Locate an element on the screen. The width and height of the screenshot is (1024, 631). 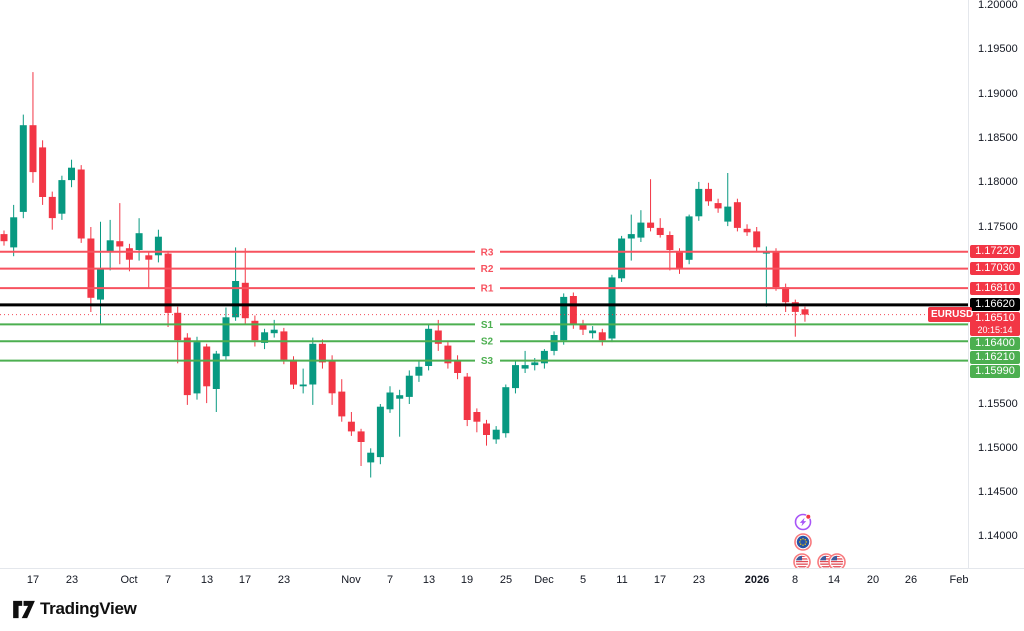
tradingview-logo-icon is located at coordinates (24, 609).